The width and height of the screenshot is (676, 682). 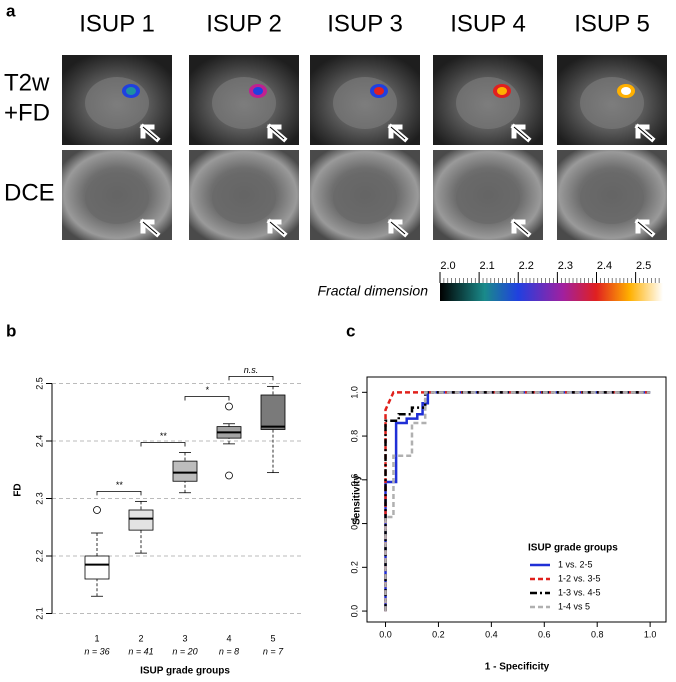 What do you see at coordinates (488, 23) in the screenshot?
I see `column-header: ISUP 4` at bounding box center [488, 23].